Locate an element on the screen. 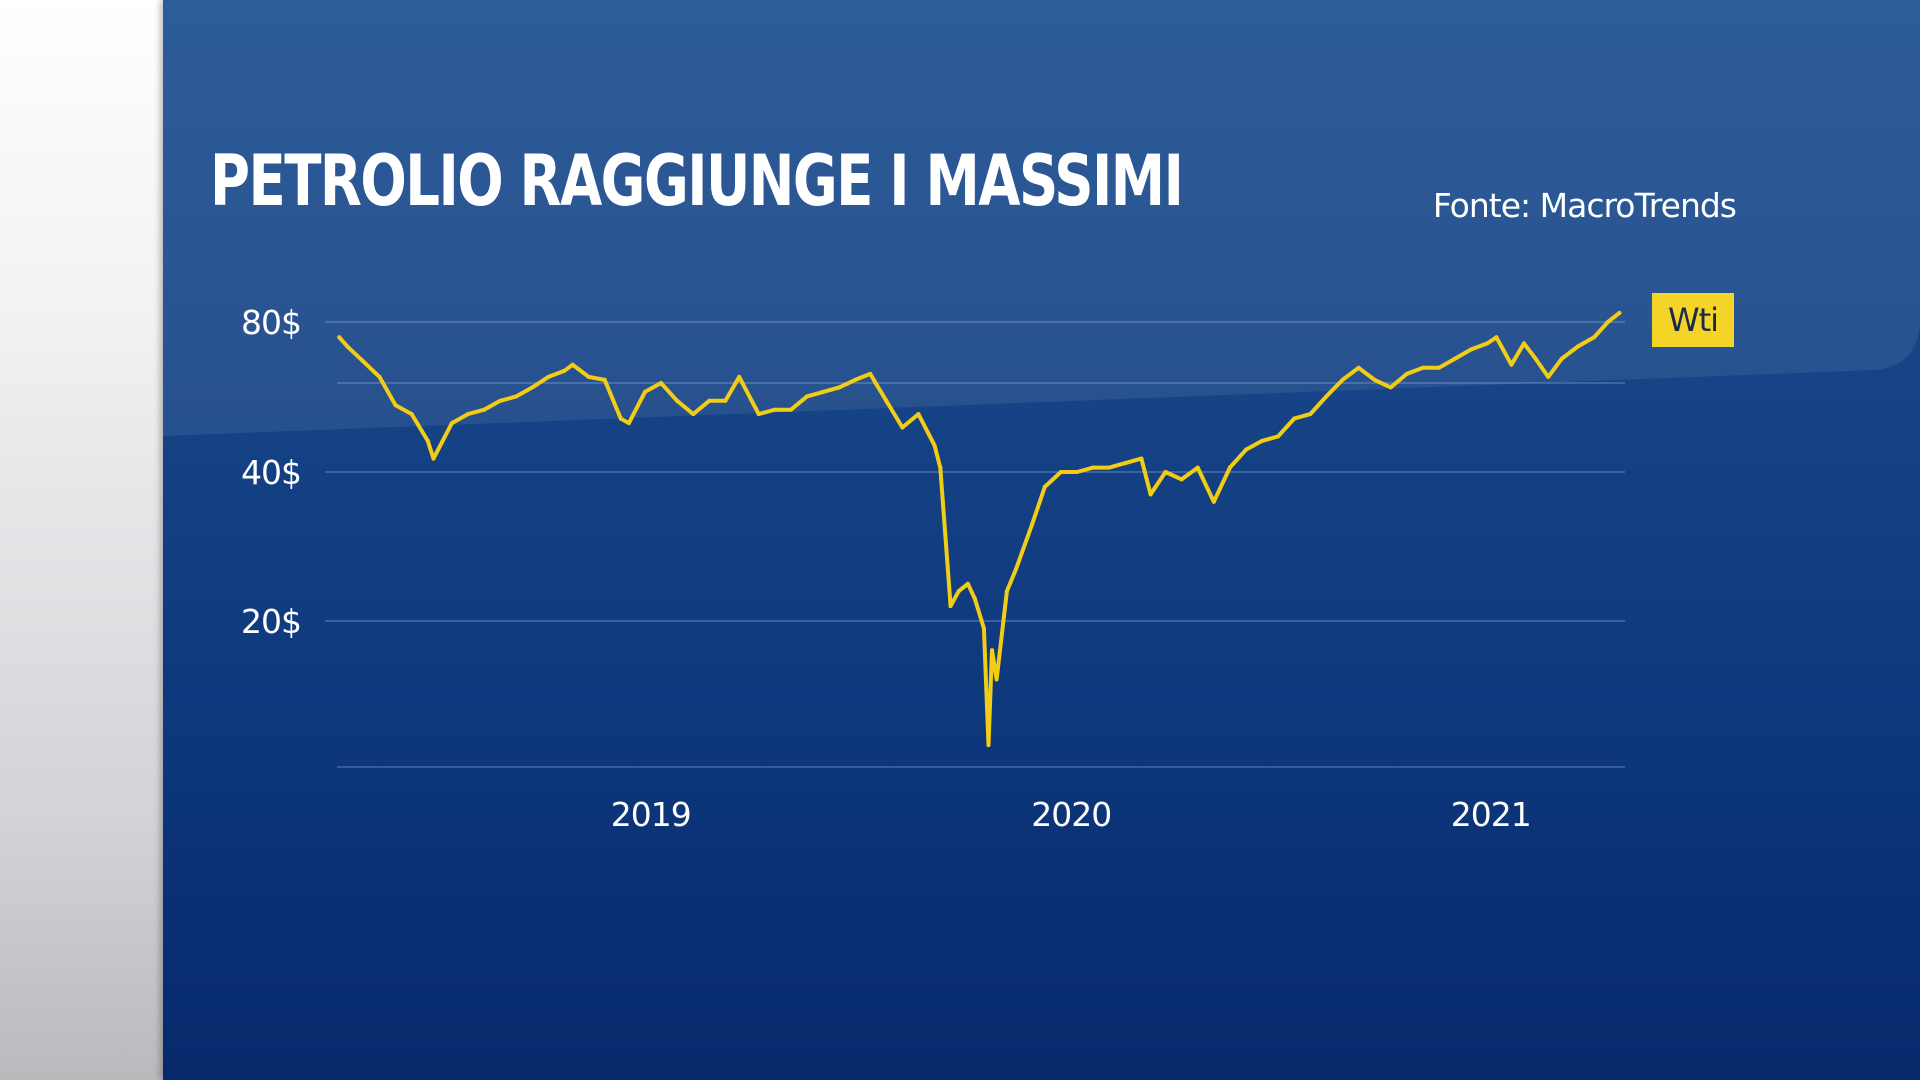 The image size is (1920, 1080). x-tick-label: 2020 is located at coordinates (1071, 814).